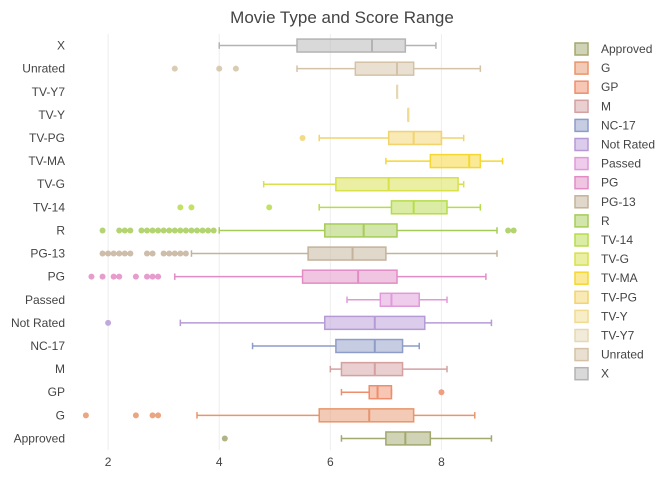 The height and width of the screenshot is (478, 667). What do you see at coordinates (299, 323) in the screenshot?
I see `box-series-not-rated` at bounding box center [299, 323].